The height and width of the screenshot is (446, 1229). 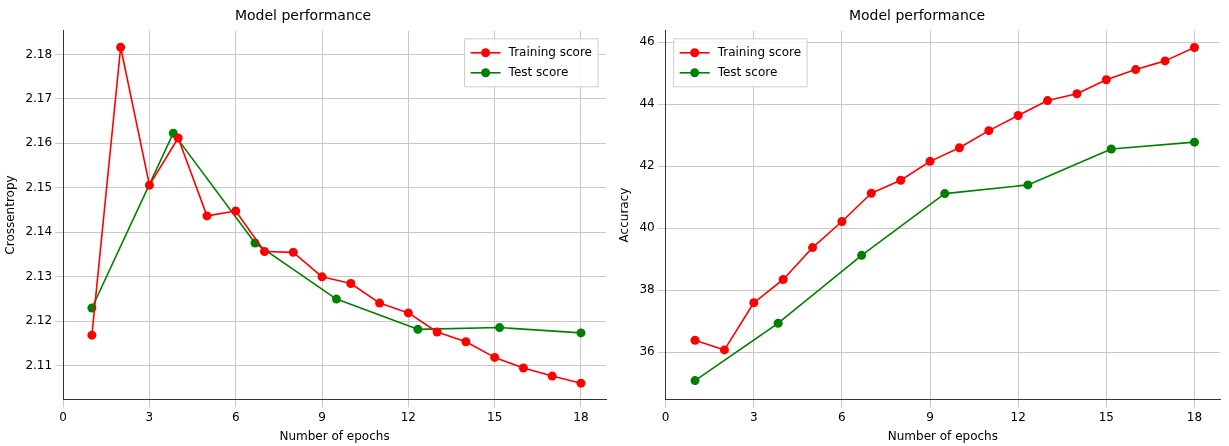 I want to click on y-tick-label: 2.14, so click(x=39, y=231).